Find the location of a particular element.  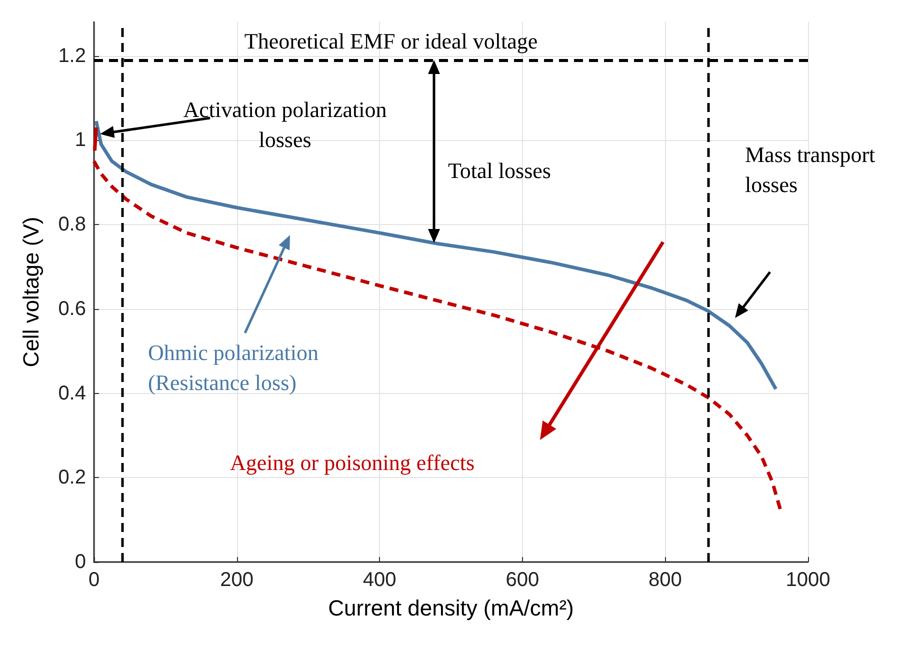

x-tick-label: 800 is located at coordinates (665, 580).